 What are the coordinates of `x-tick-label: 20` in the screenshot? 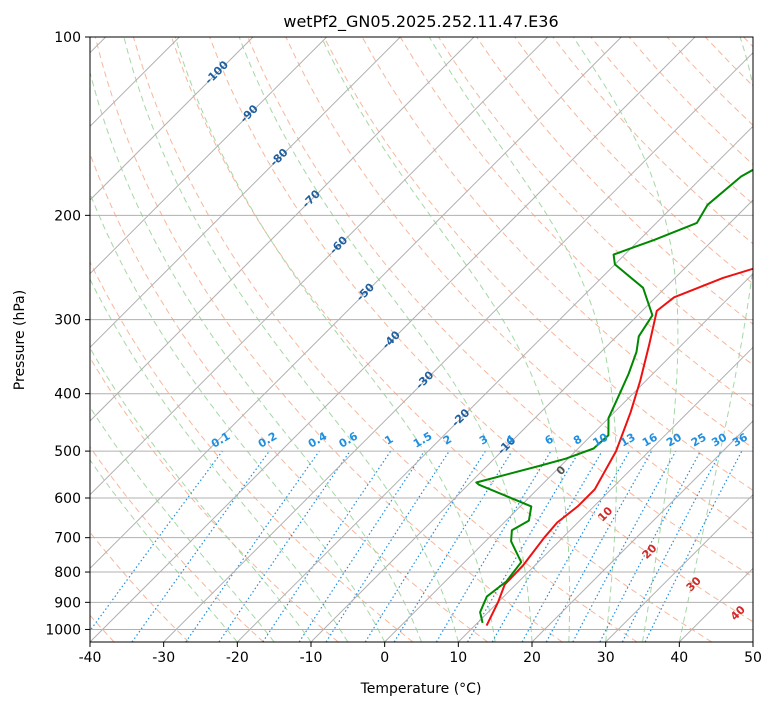 It's located at (532, 658).